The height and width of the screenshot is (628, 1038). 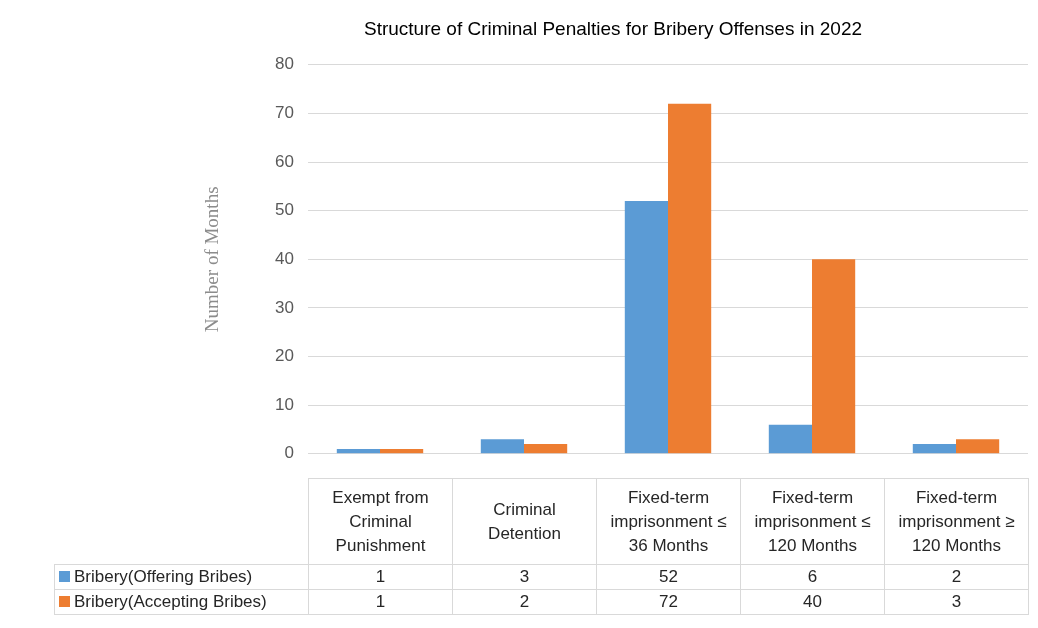 I want to click on y-tick-label: 40, so click(x=284, y=258).